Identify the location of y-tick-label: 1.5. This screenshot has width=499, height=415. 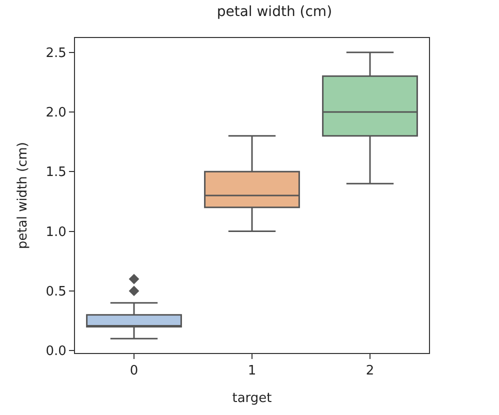
(56, 172).